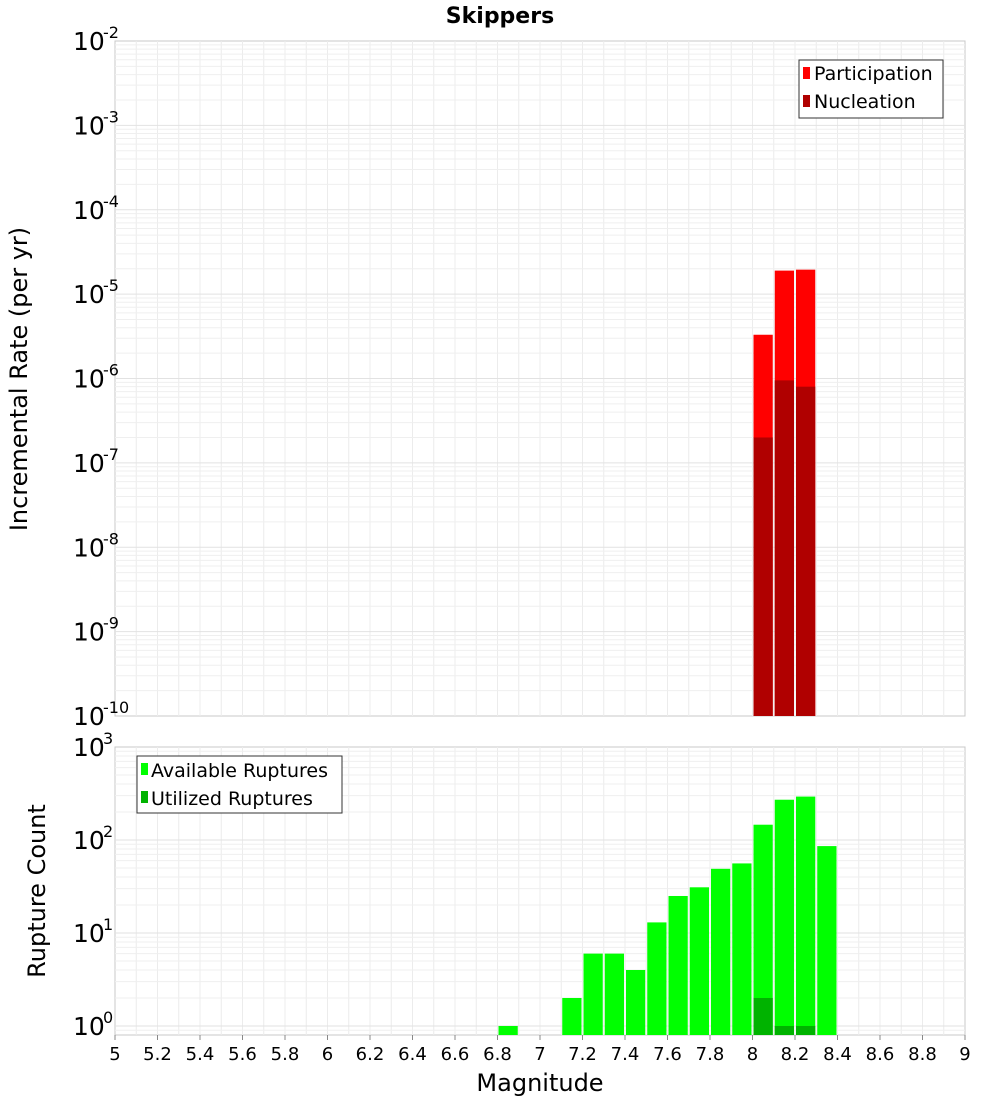  What do you see at coordinates (37, 891) in the screenshot?
I see `count-y-axis-label: Rupture Count` at bounding box center [37, 891].